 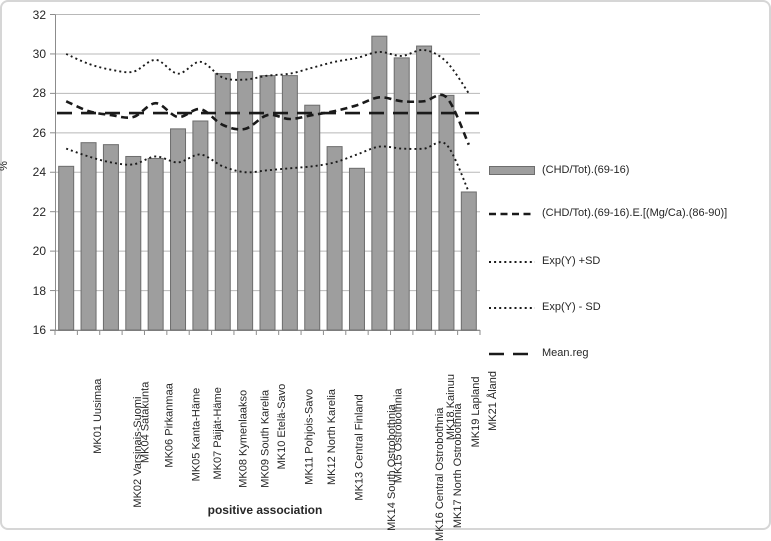 What do you see at coordinates (635, 213) in the screenshot?
I see `legend-label: (CHD/Tot).(69-16).E.[(Mg/Ca).(86-90)]` at bounding box center [635, 213].